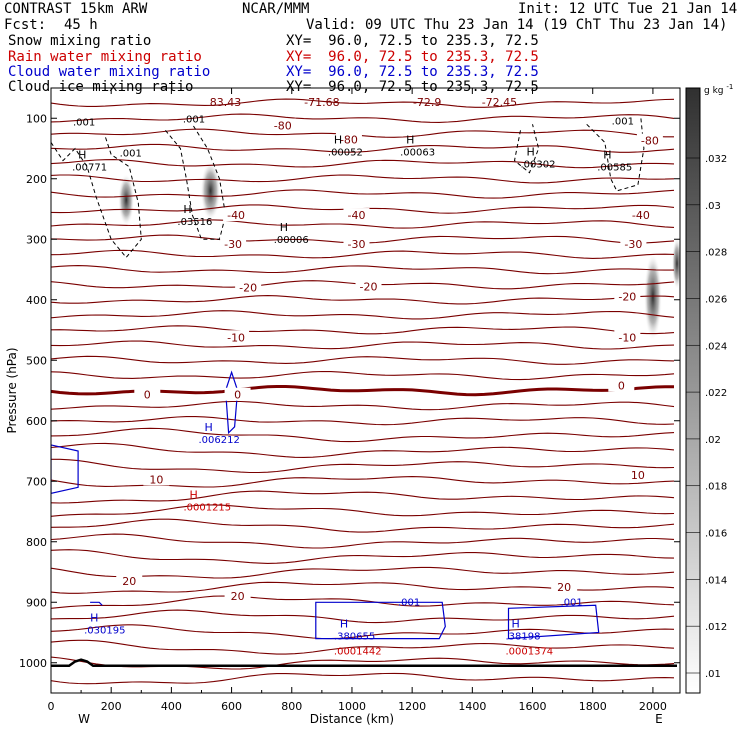 This screenshot has height=740, width=740. I want to click on x-axis-label: Distance (km), so click(352, 719).